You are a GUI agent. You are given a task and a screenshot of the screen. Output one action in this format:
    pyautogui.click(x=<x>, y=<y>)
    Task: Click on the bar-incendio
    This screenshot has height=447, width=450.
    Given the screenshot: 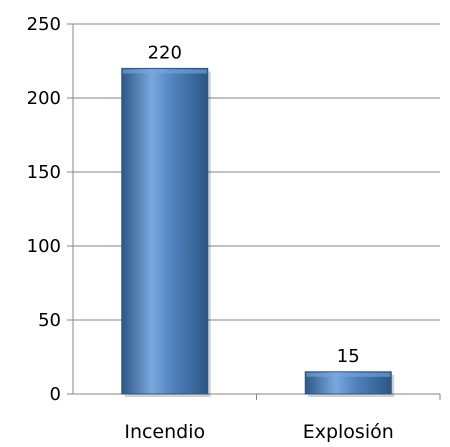 What is the action you would take?
    pyautogui.click(x=165, y=231)
    